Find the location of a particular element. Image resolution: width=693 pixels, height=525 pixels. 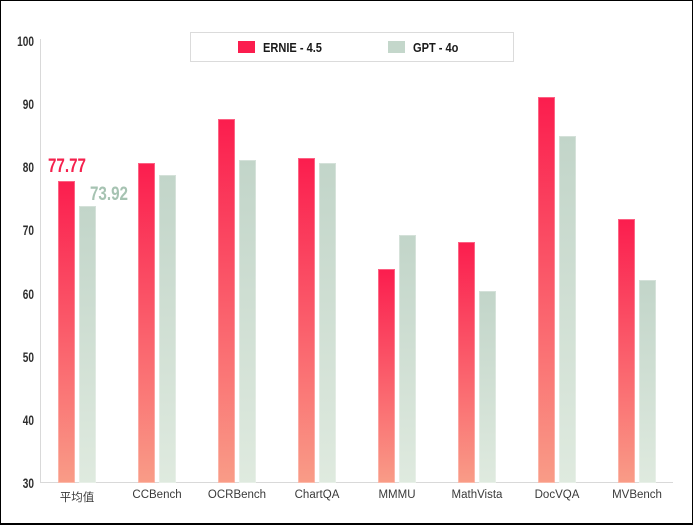

y-tick-label-70: 70 is located at coordinates (28, 230).